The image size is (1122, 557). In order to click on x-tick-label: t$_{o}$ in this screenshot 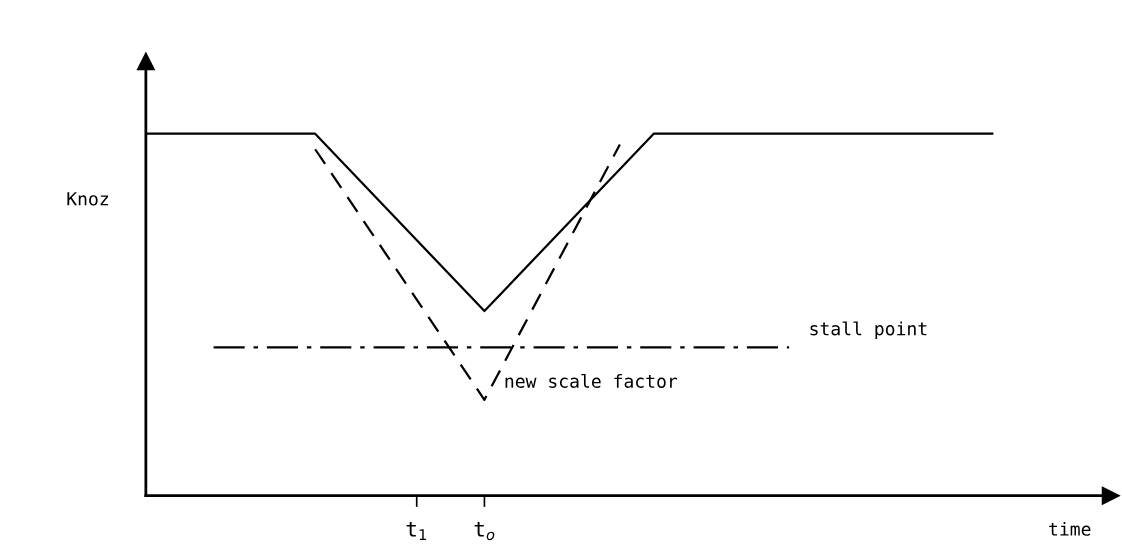, I will do `click(484, 531)`.